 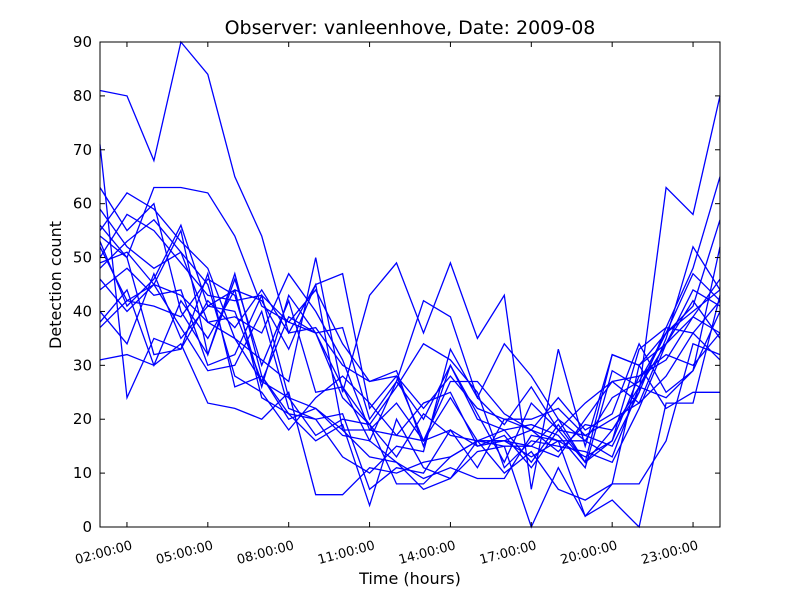 What do you see at coordinates (55, 285) in the screenshot?
I see `y-axis-label: Detection count` at bounding box center [55, 285].